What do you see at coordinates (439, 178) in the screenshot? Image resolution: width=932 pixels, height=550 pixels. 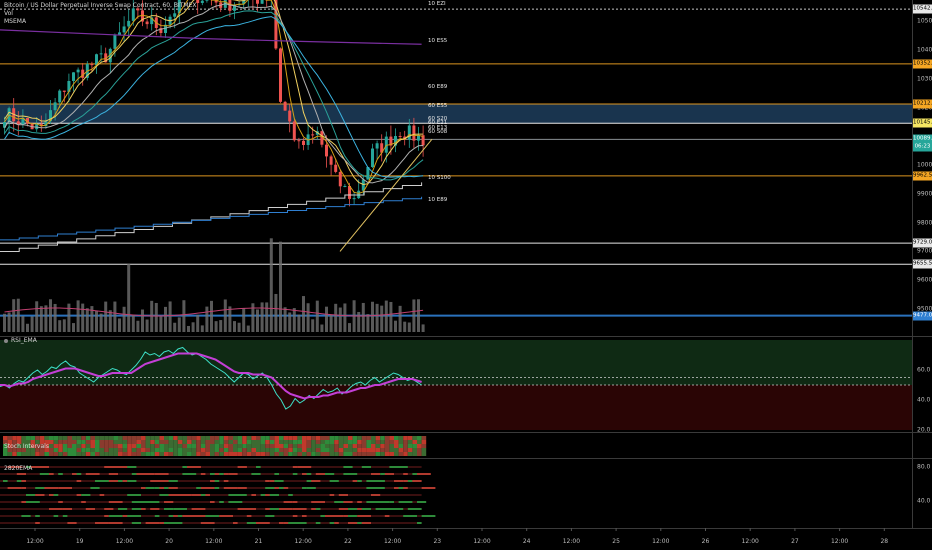 I see `ma-label-8: 10 S100` at bounding box center [439, 178].